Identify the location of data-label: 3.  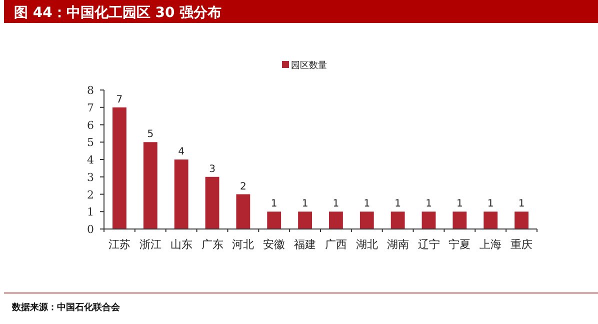
(212, 169).